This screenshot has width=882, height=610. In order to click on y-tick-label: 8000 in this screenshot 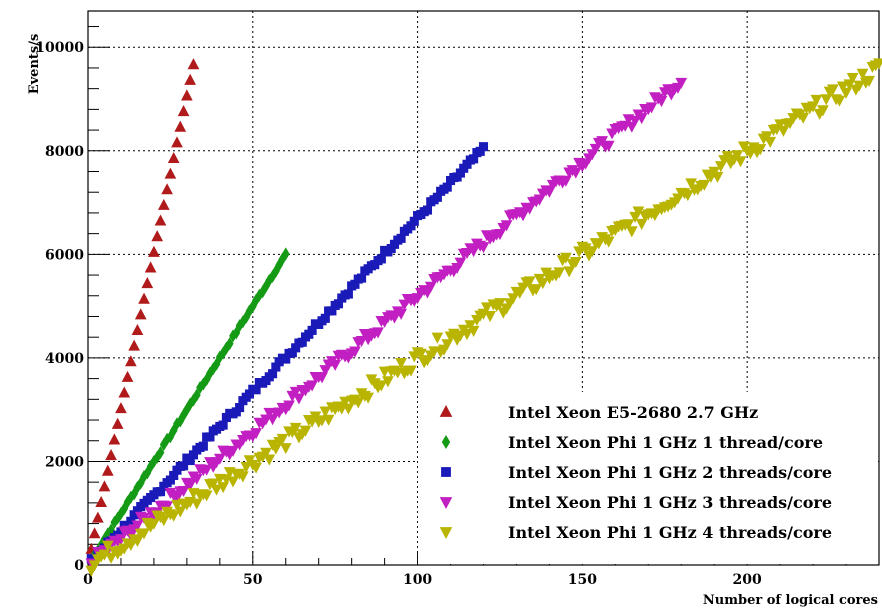, I will do `click(64, 152)`.